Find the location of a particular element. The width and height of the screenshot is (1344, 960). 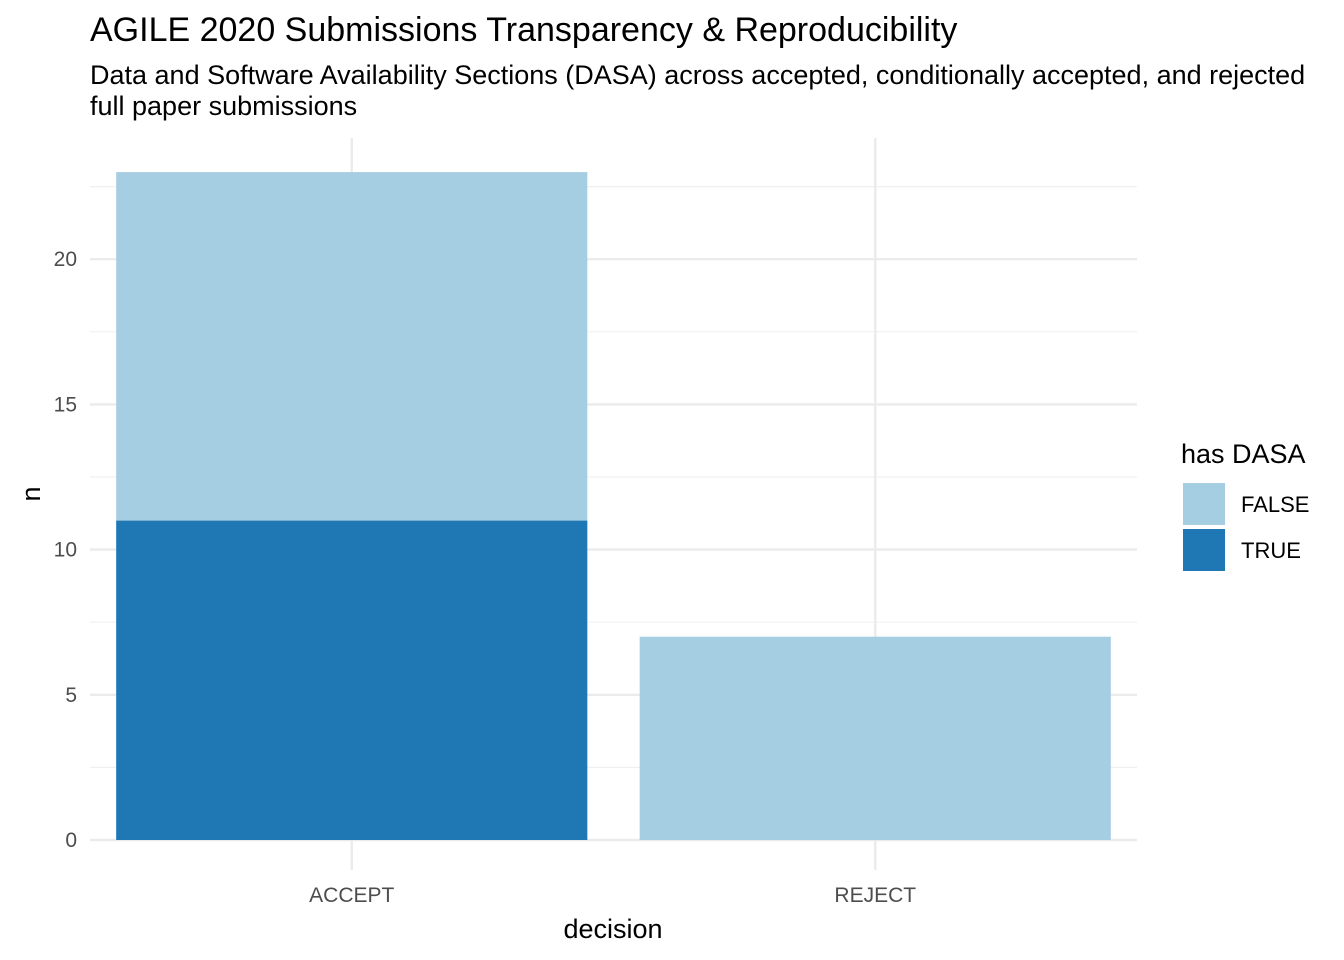

bar-accept-true is located at coordinates (352, 680).